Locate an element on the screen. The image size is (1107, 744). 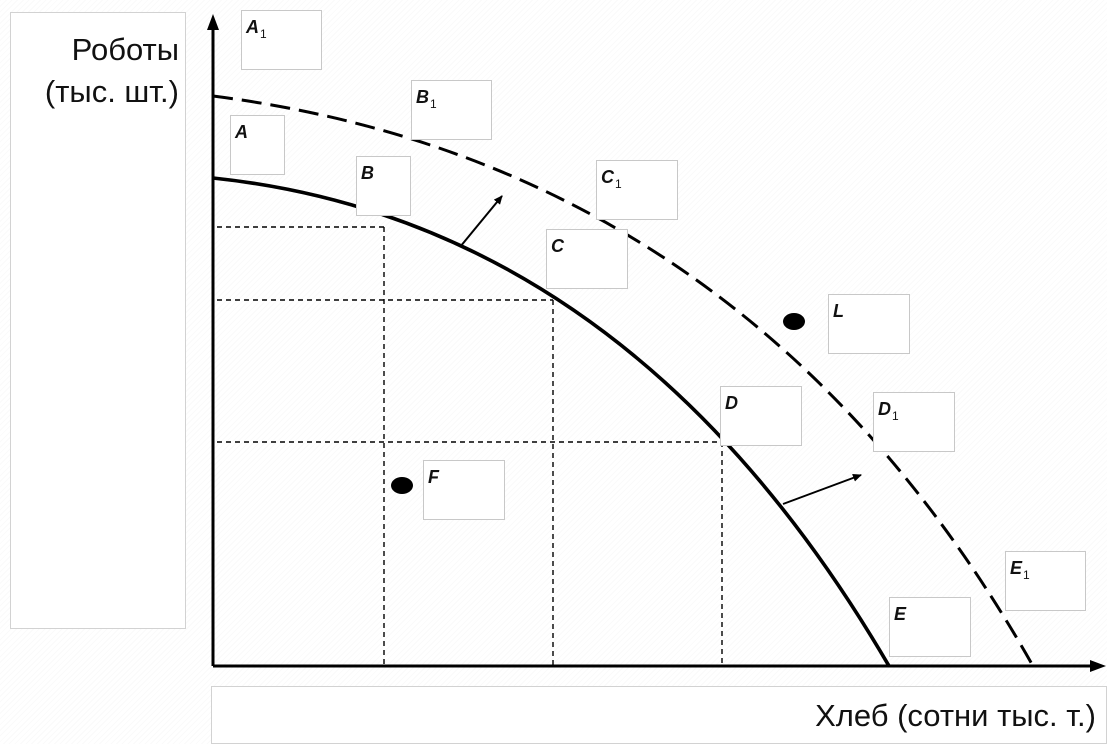
point-label-a1: A1 is located at coordinates (281, 40).